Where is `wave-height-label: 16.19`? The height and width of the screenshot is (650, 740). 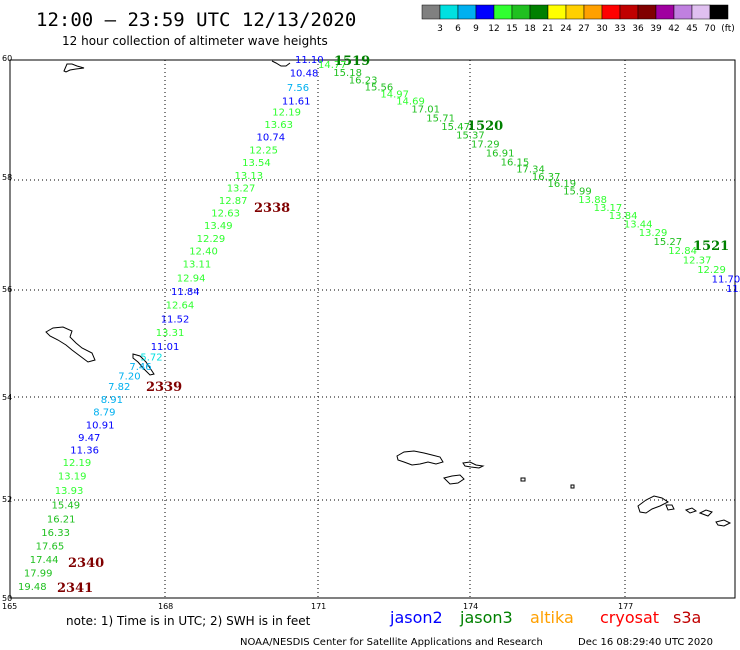 wave-height-label: 16.19 is located at coordinates (562, 184).